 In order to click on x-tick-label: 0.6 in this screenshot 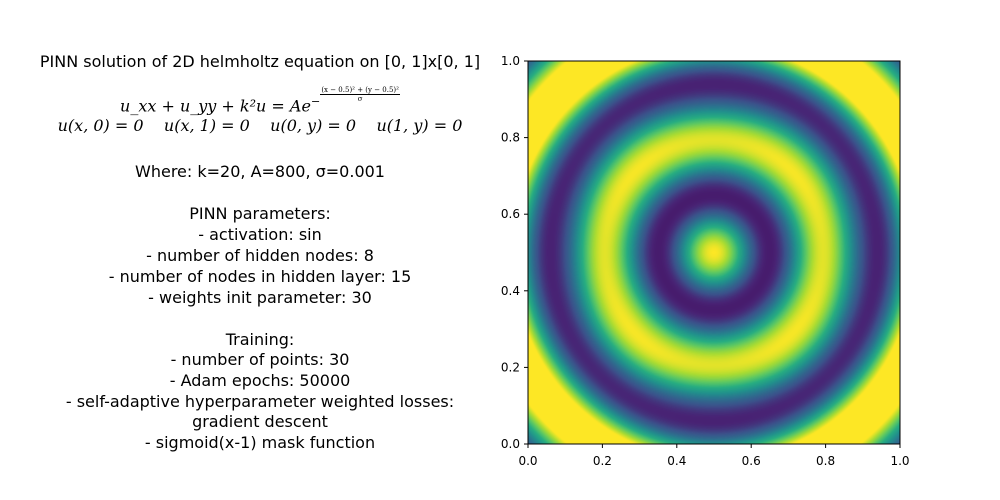, I will do `click(751, 461)`.